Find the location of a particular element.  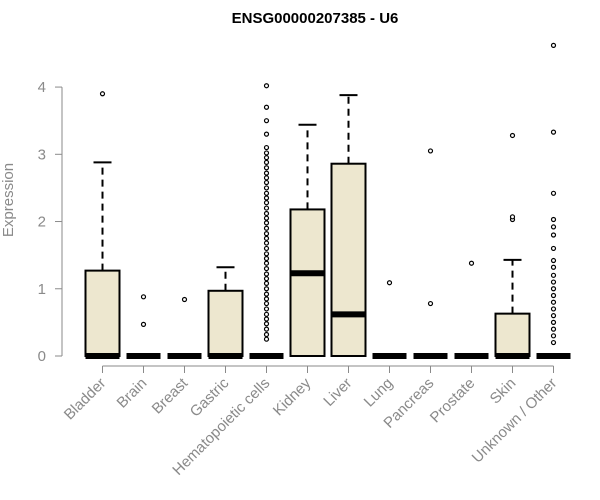

box-kidney is located at coordinates (307, 240).